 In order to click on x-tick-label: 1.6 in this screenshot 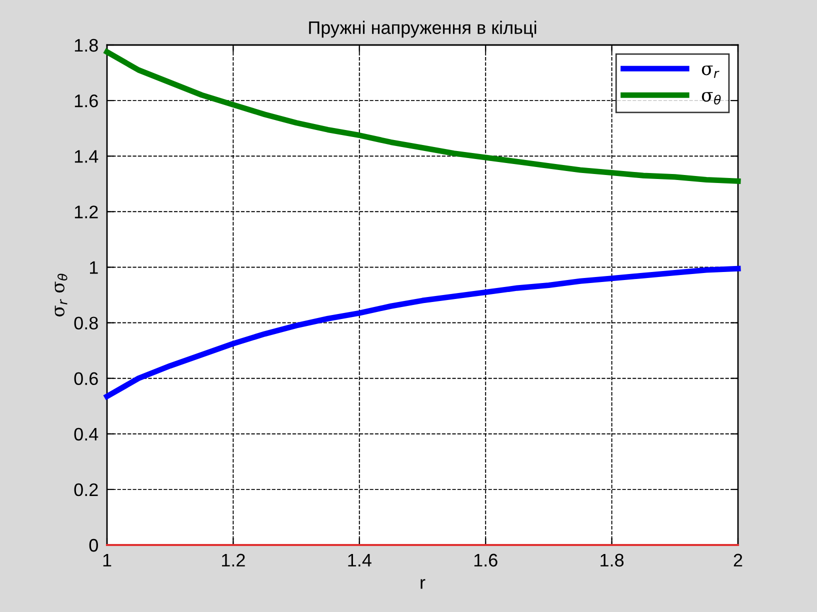, I will do `click(486, 560)`.